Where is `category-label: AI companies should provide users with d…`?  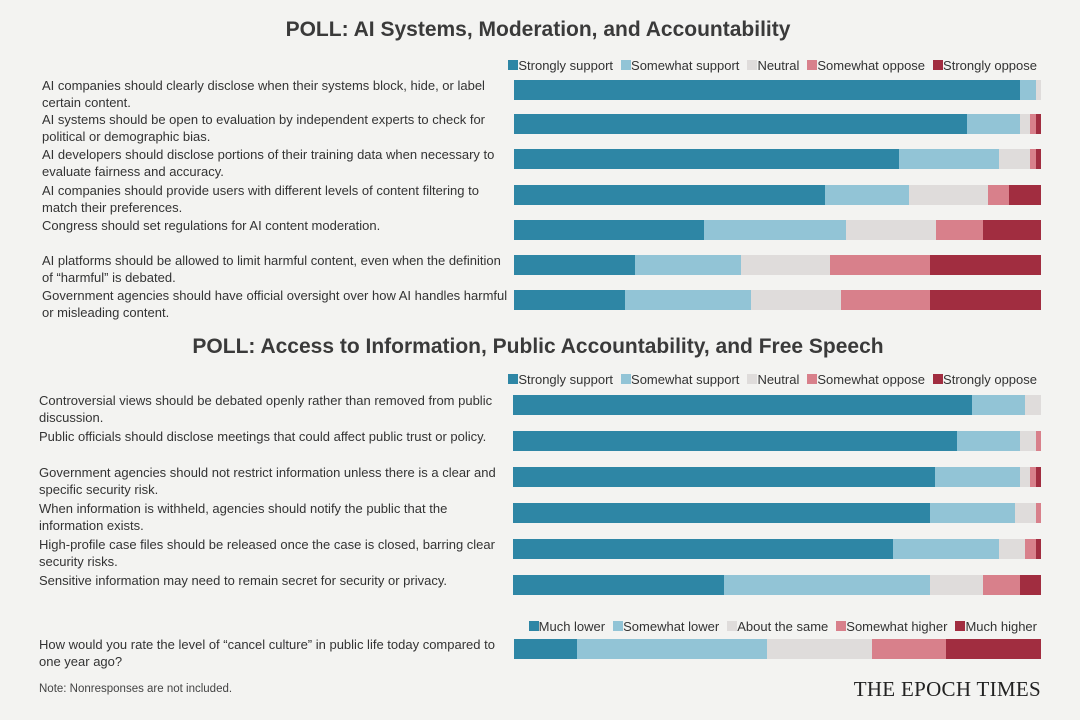 category-label: AI companies should provide users with d… is located at coordinates (260, 199).